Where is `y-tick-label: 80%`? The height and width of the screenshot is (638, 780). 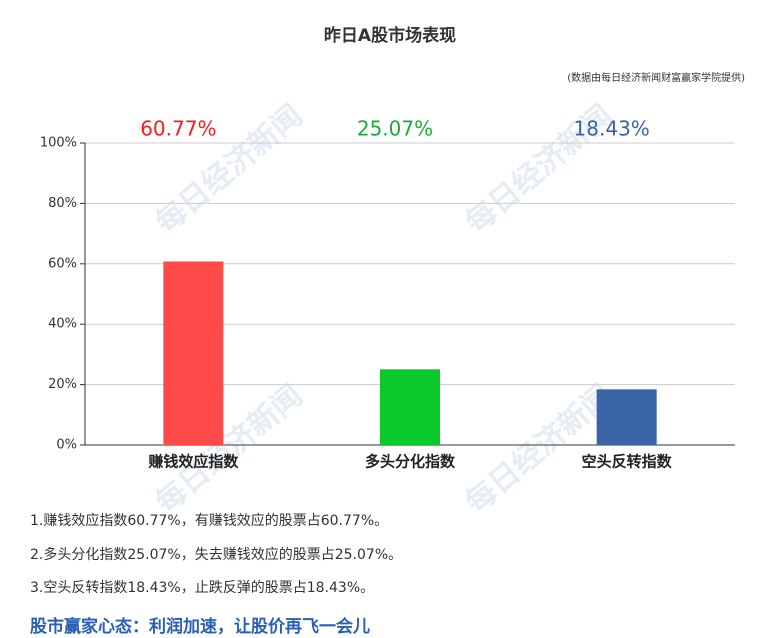 y-tick-label: 80% is located at coordinates (62, 203).